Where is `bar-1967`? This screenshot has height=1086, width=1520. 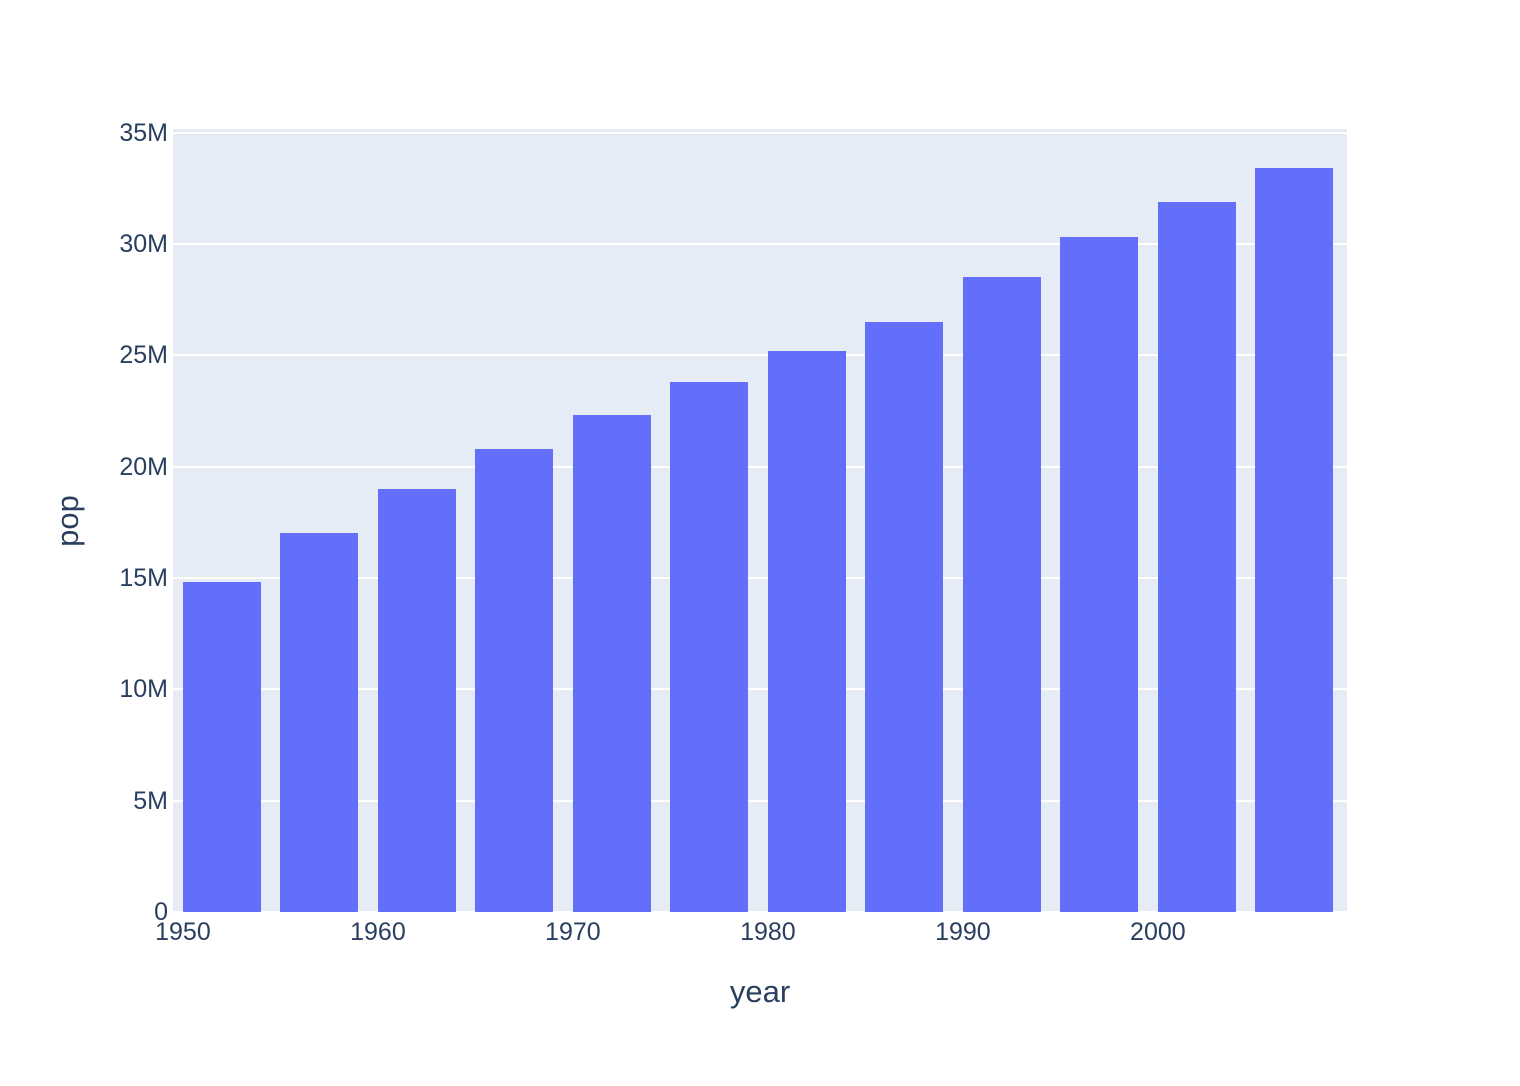 bar-1967 is located at coordinates (514, 680).